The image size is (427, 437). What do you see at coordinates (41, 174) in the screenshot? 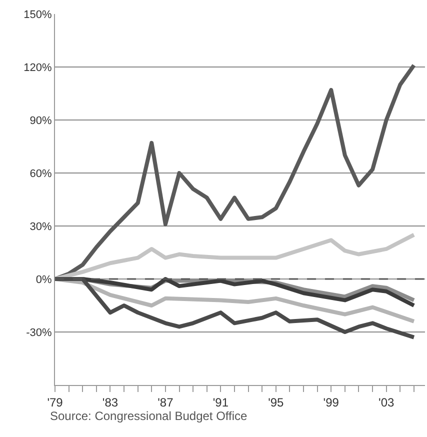
I see `y-tick-label: 60%` at bounding box center [41, 174].